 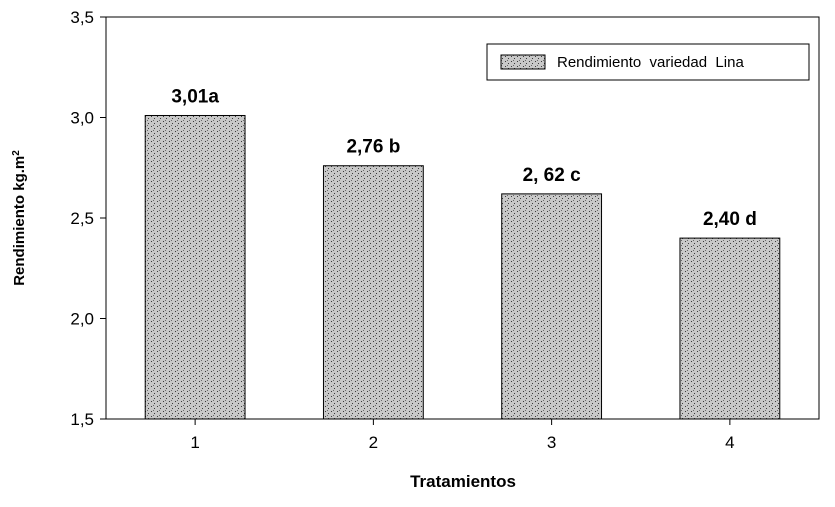 I want to click on y-axis-title-superscript: 2, so click(x=16, y=153).